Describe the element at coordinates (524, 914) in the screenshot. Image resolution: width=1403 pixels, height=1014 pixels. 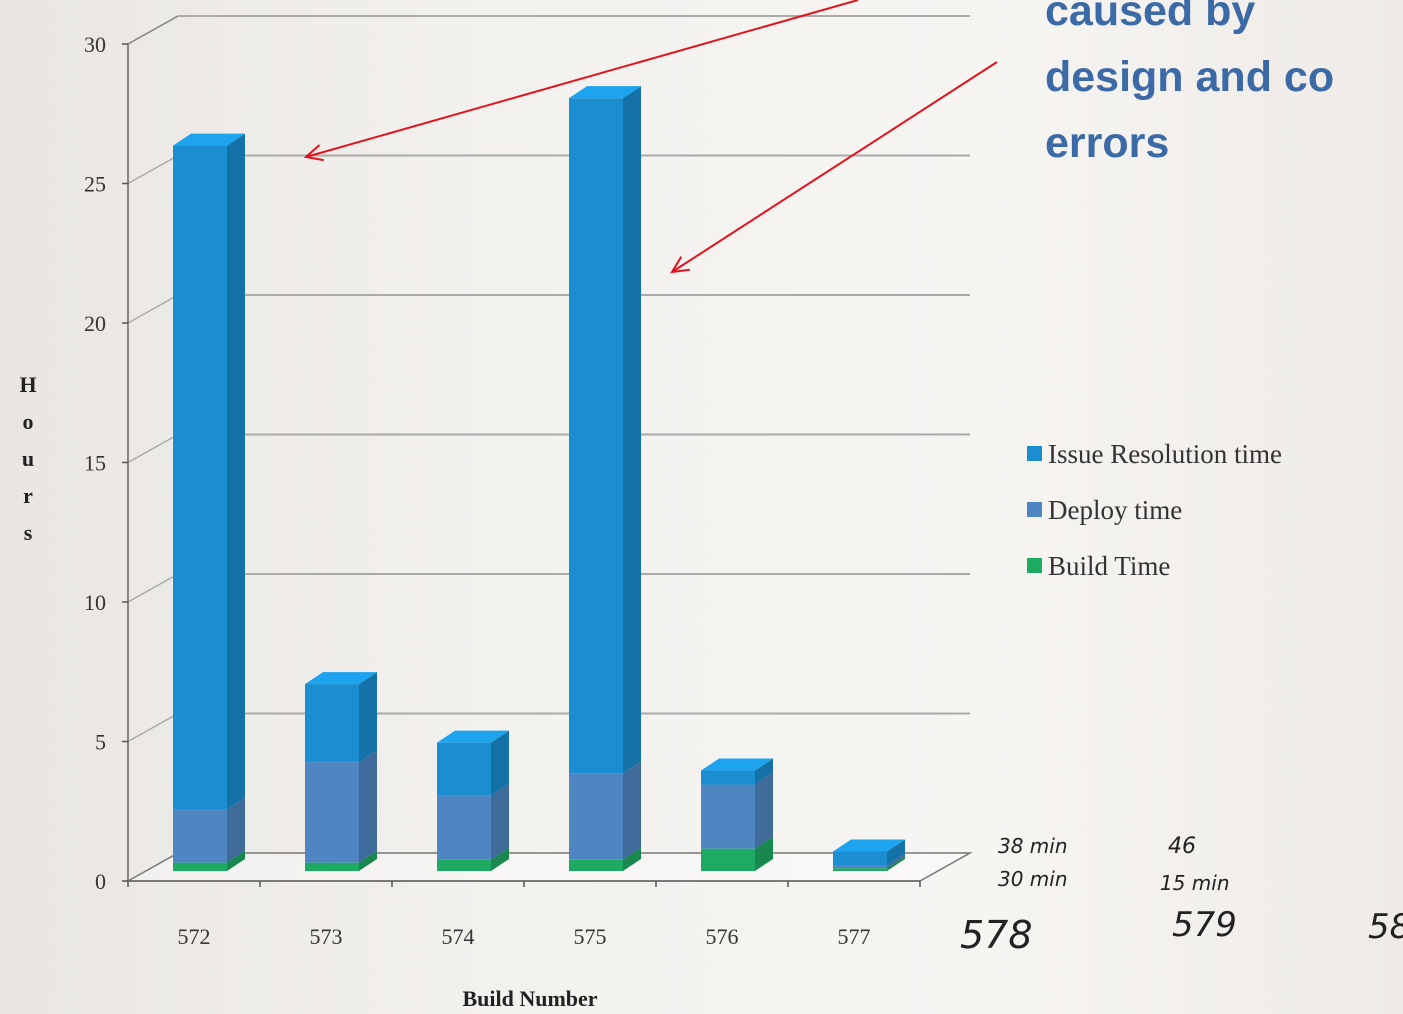
I see `x-axis: 572 573 574 575 576 577` at that location.